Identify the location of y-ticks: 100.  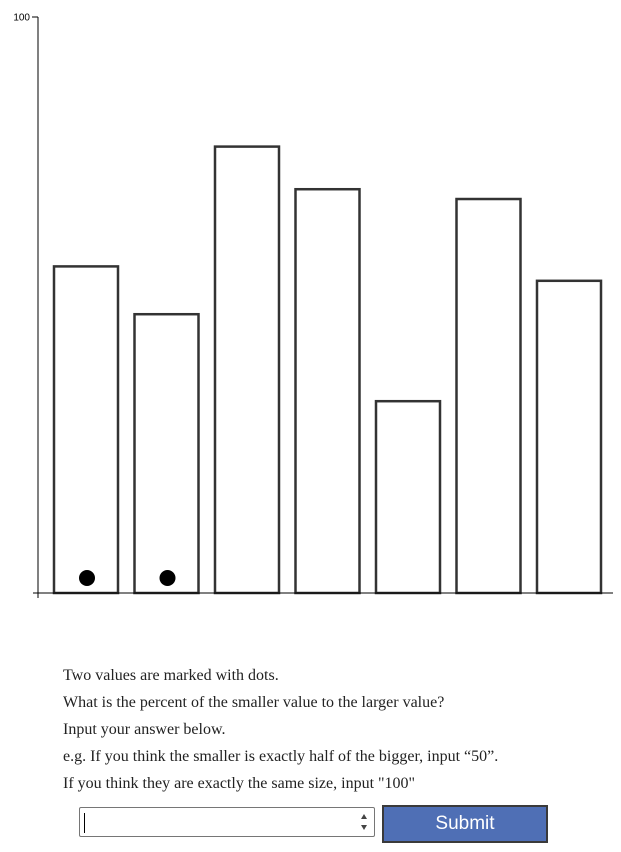
(25, 18).